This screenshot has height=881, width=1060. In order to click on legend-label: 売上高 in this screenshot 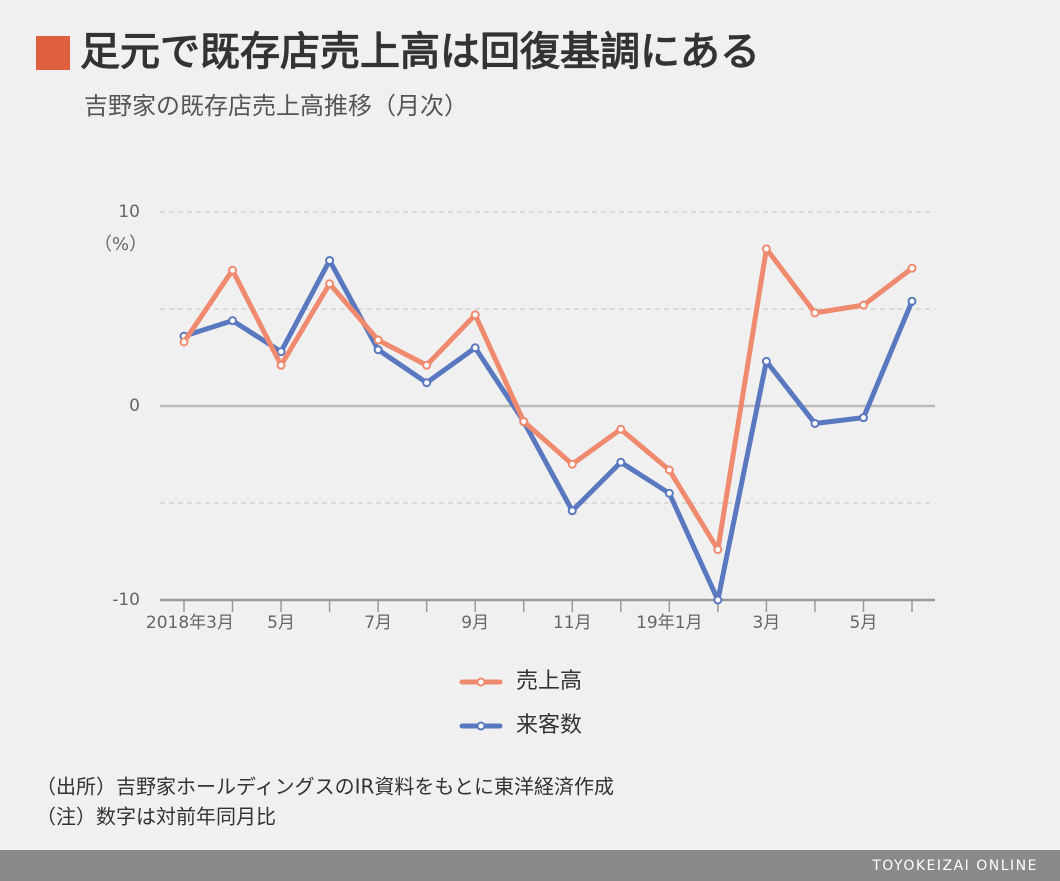, I will do `click(549, 681)`.